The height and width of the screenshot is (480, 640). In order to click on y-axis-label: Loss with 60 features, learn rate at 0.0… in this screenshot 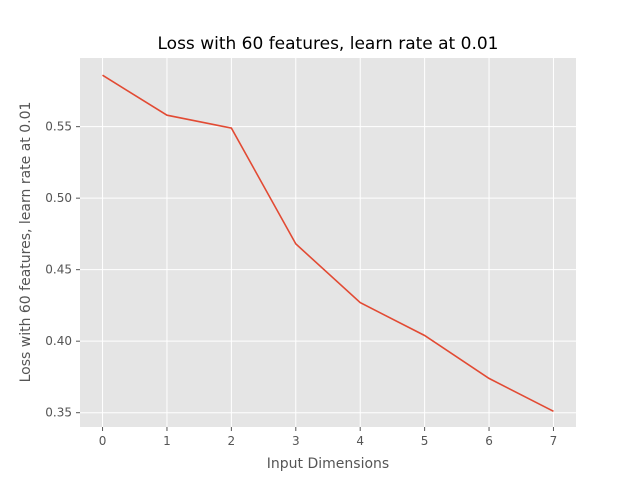, I will do `click(26, 242)`.